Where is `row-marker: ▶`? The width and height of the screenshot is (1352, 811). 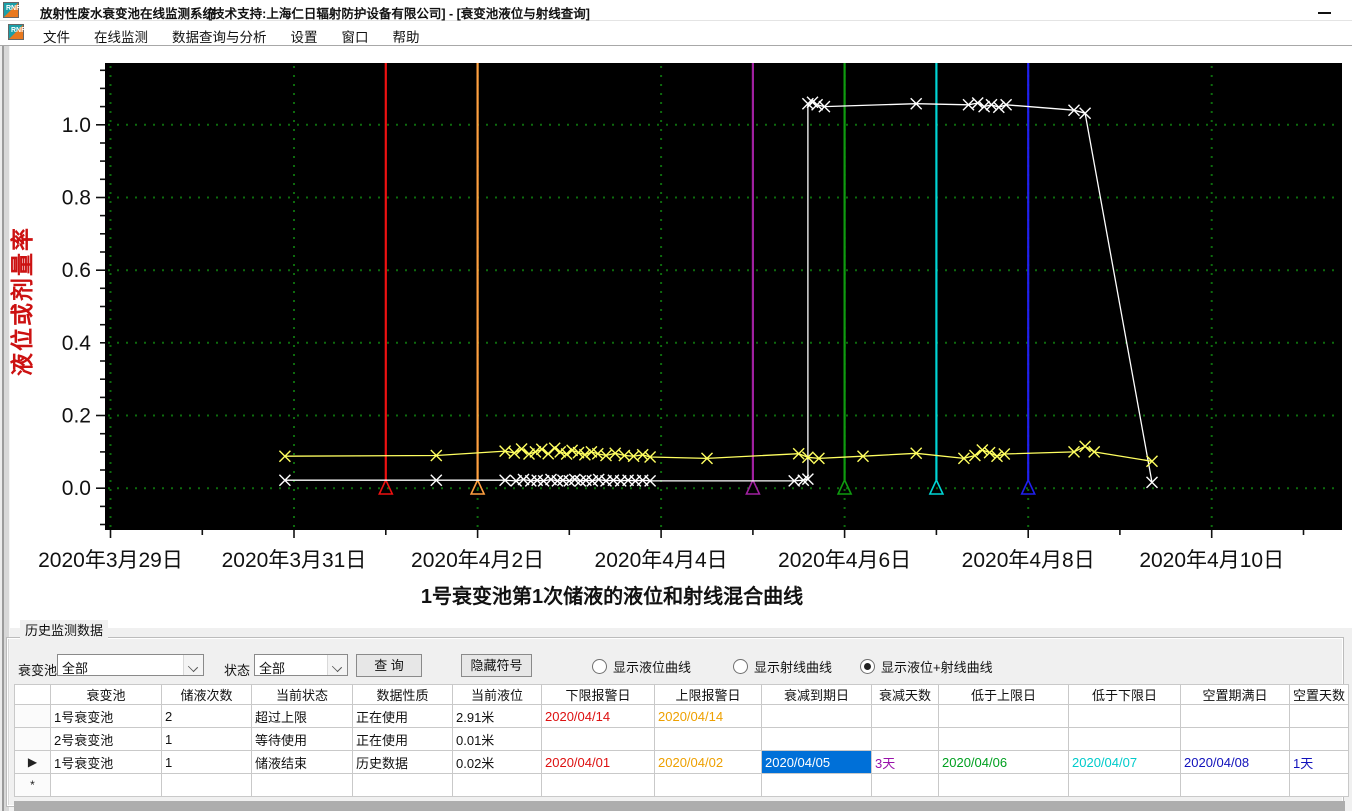
row-marker: ▶ is located at coordinates (32, 762).